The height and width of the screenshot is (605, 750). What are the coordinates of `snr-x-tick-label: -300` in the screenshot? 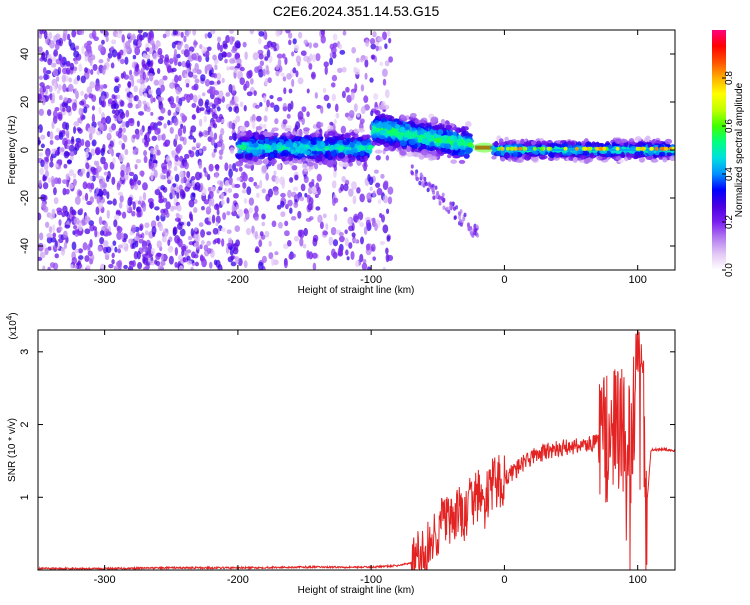 It's located at (105, 580).